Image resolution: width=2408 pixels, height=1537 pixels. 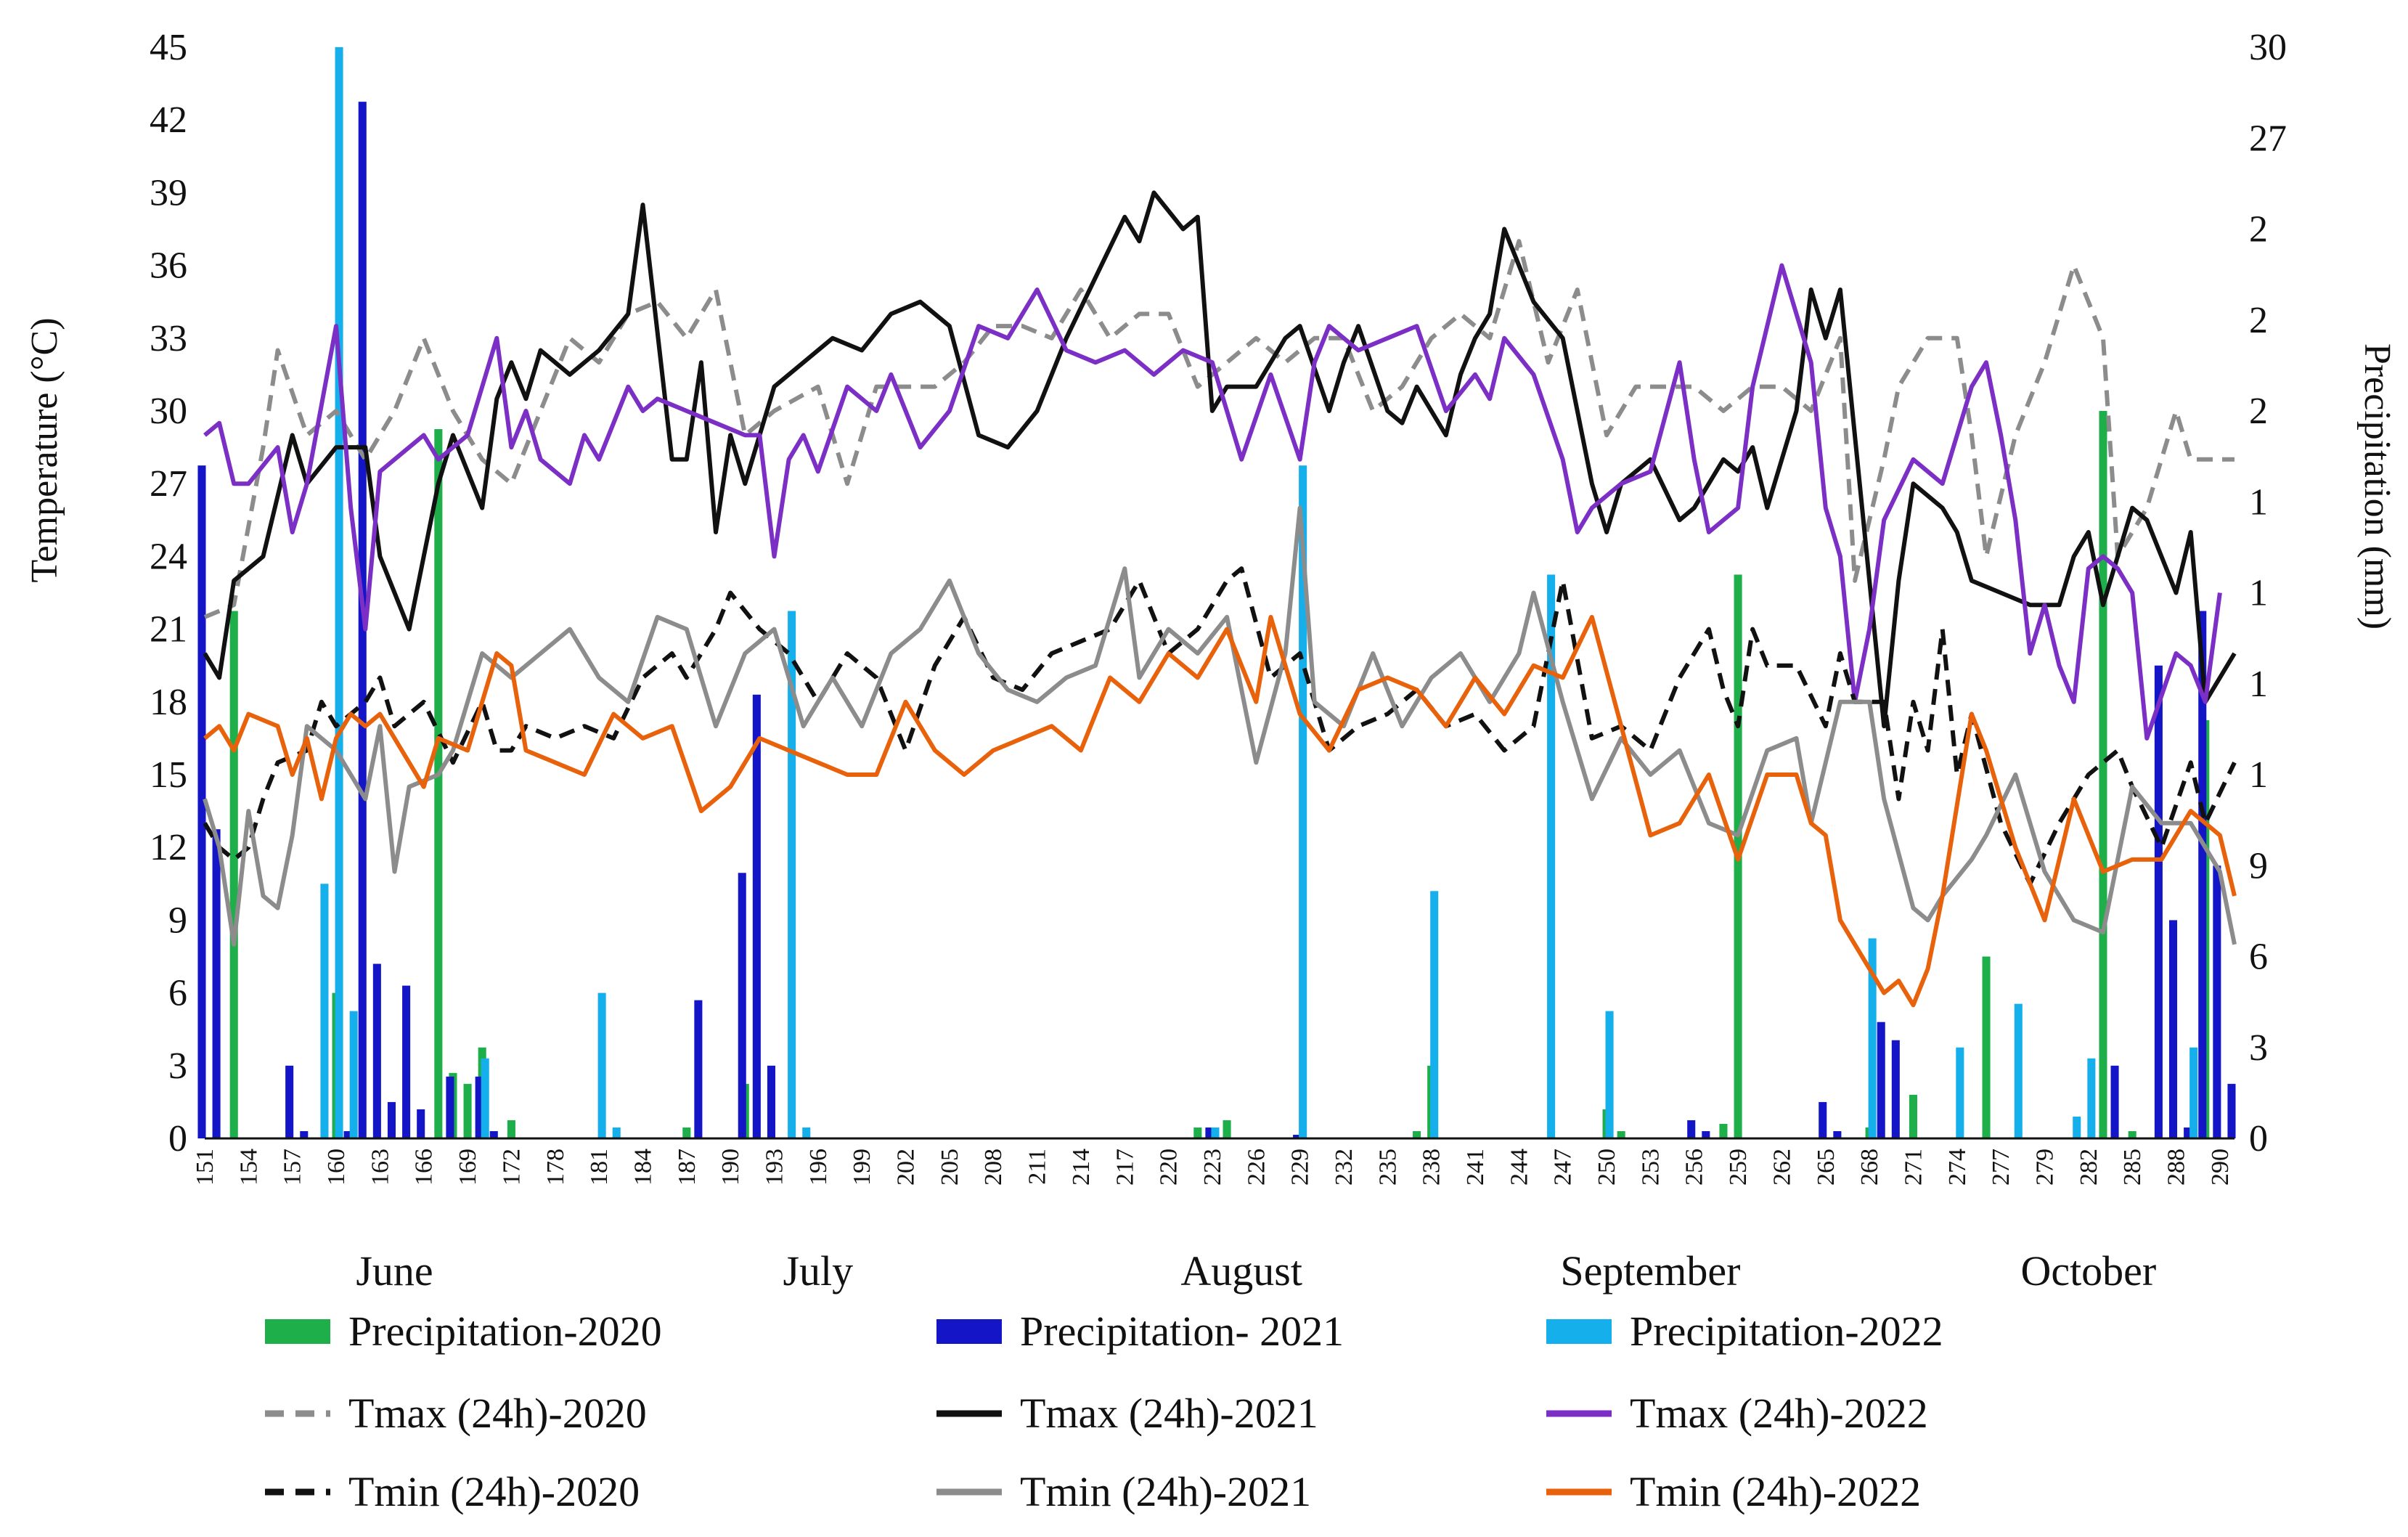 What do you see at coordinates (168, 47) in the screenshot?
I see `y-tick-label-left: 45` at bounding box center [168, 47].